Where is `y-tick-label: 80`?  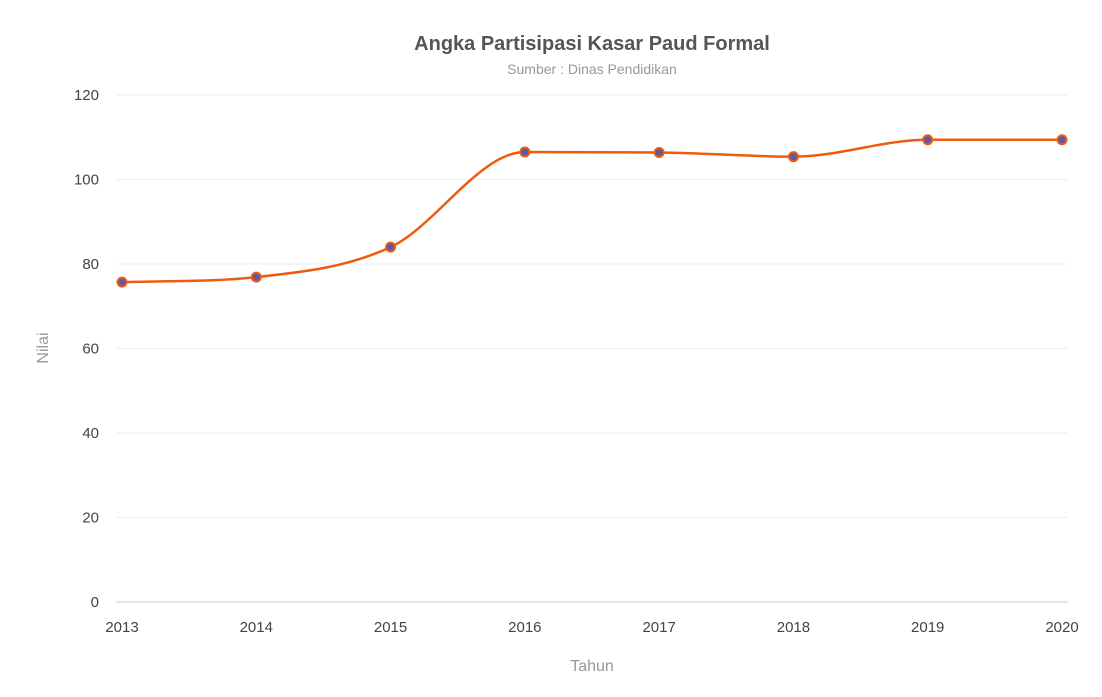
y-tick-label: 80 is located at coordinates (90, 264).